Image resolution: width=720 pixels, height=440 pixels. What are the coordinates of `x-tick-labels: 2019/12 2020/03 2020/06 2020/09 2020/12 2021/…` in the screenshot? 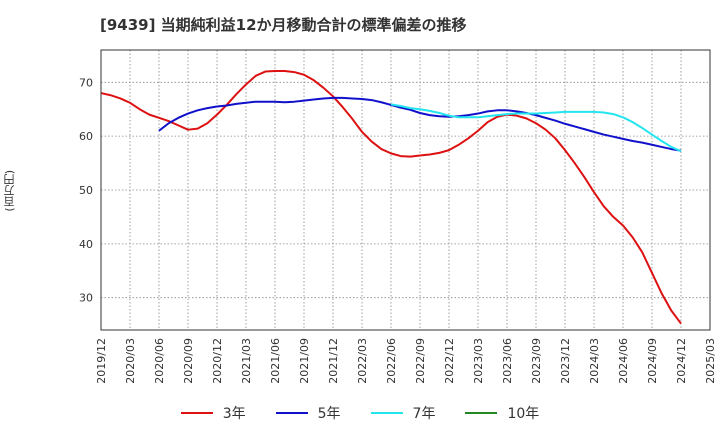 It's located at (406, 361).